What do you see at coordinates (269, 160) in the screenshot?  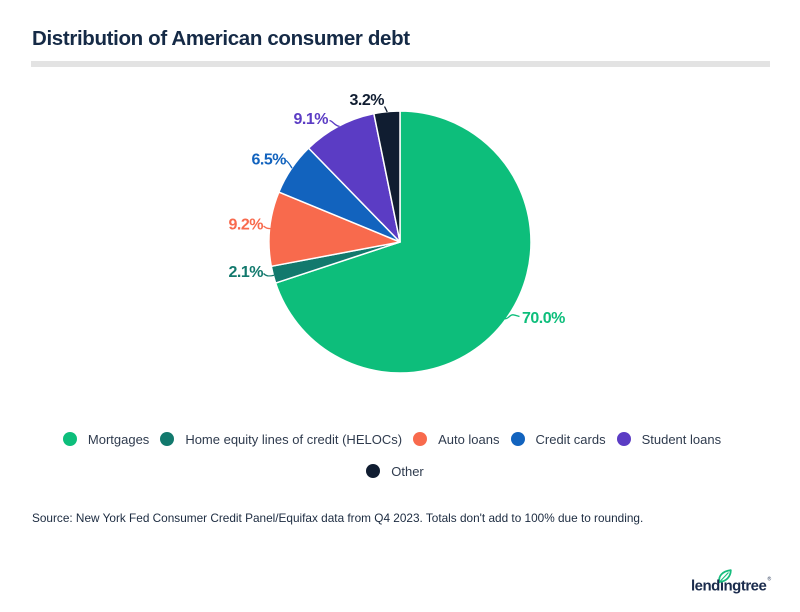 I see `svg-text: 6.5%` at bounding box center [269, 160].